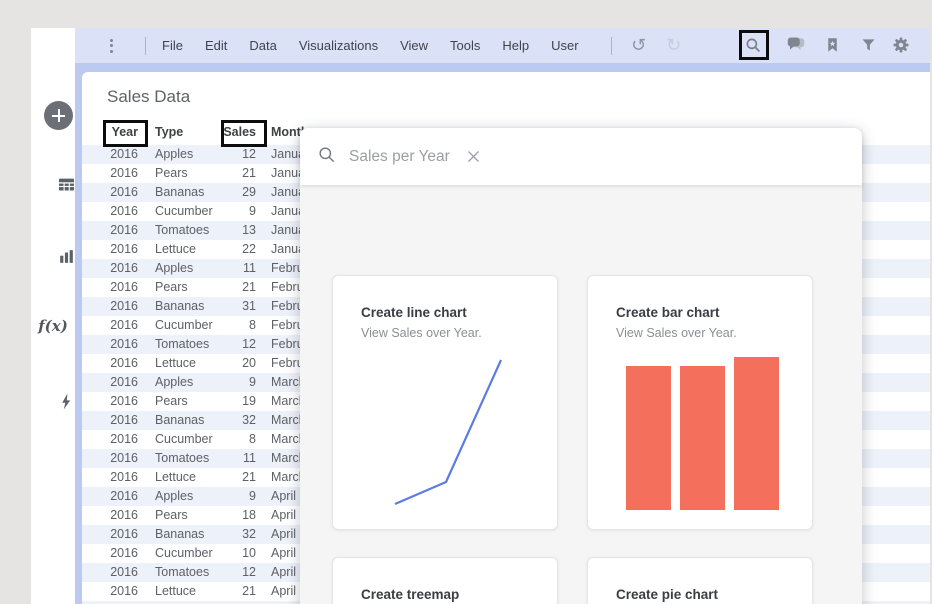 This screenshot has height=604, width=932. Describe the element at coordinates (674, 45) in the screenshot. I see `redo-icon: ↻` at that location.